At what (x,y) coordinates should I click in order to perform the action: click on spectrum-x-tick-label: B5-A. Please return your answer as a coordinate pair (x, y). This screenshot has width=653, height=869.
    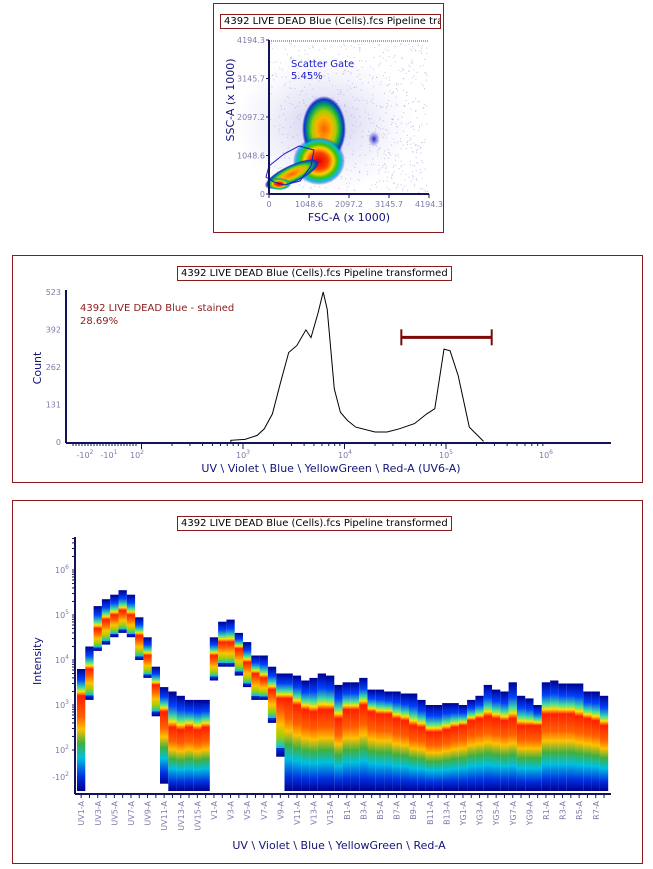
    Looking at the image, I should click on (380, 809).